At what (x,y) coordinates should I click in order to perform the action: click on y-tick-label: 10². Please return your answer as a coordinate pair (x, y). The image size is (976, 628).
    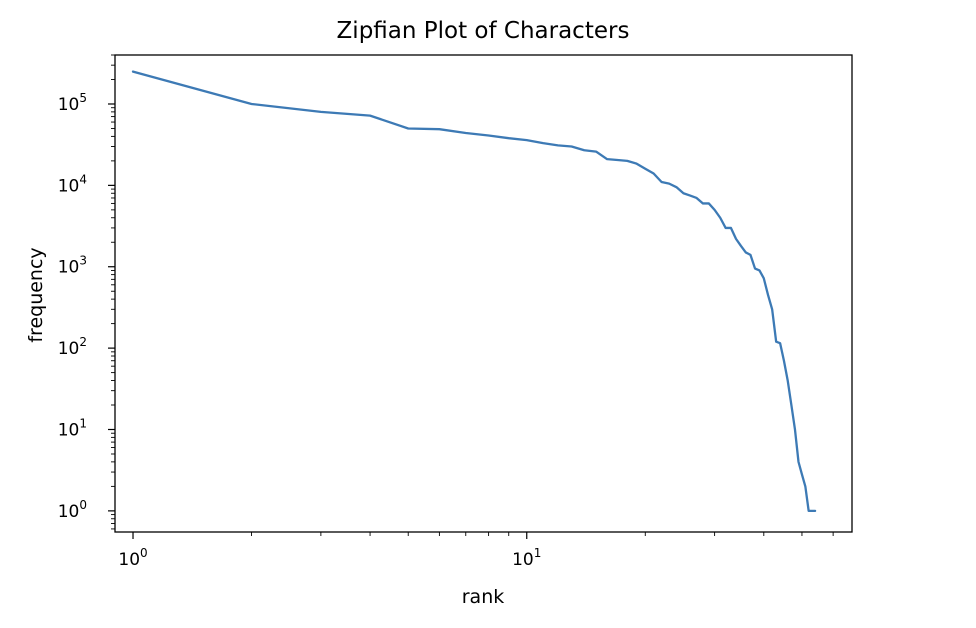
    Looking at the image, I should click on (72, 347).